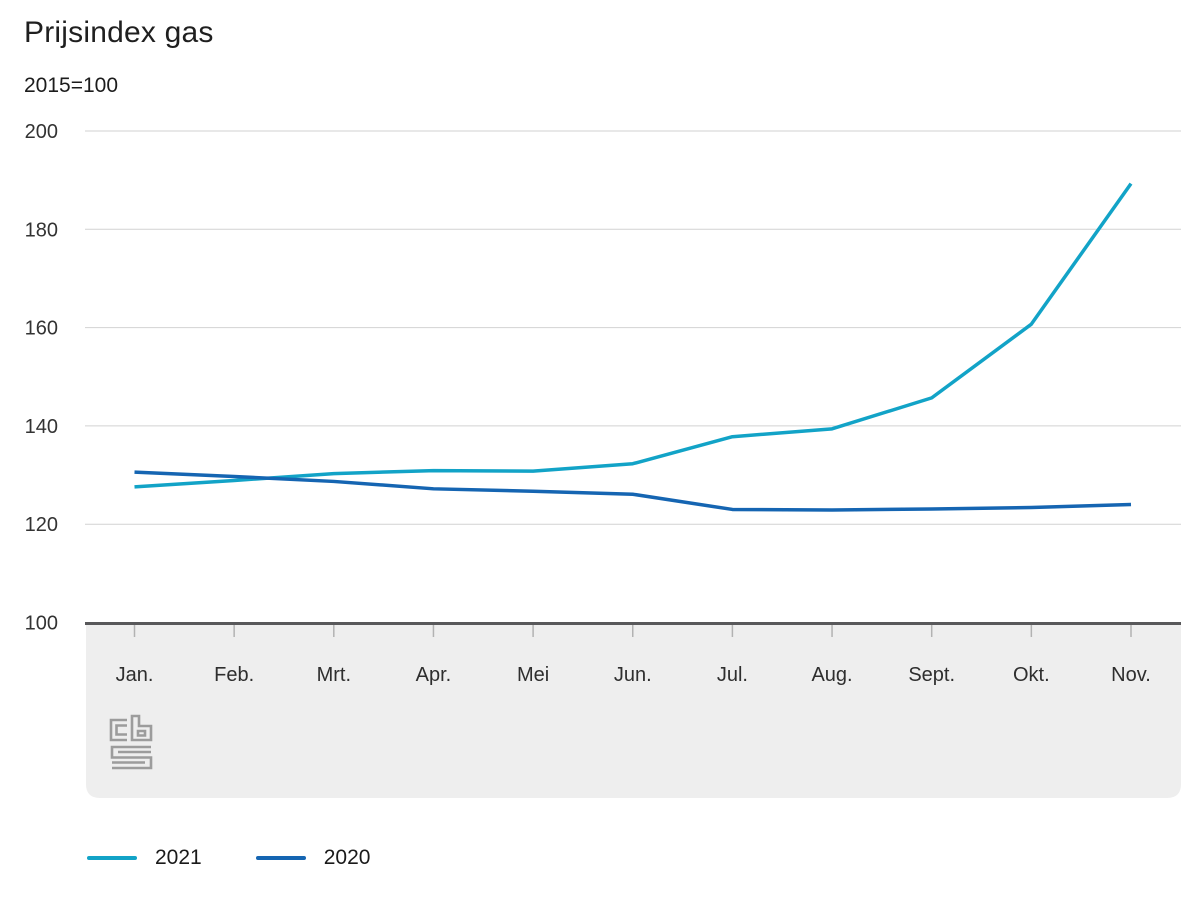  Describe the element at coordinates (434, 675) in the screenshot. I see `x-tick-label-4: Apr.` at that location.